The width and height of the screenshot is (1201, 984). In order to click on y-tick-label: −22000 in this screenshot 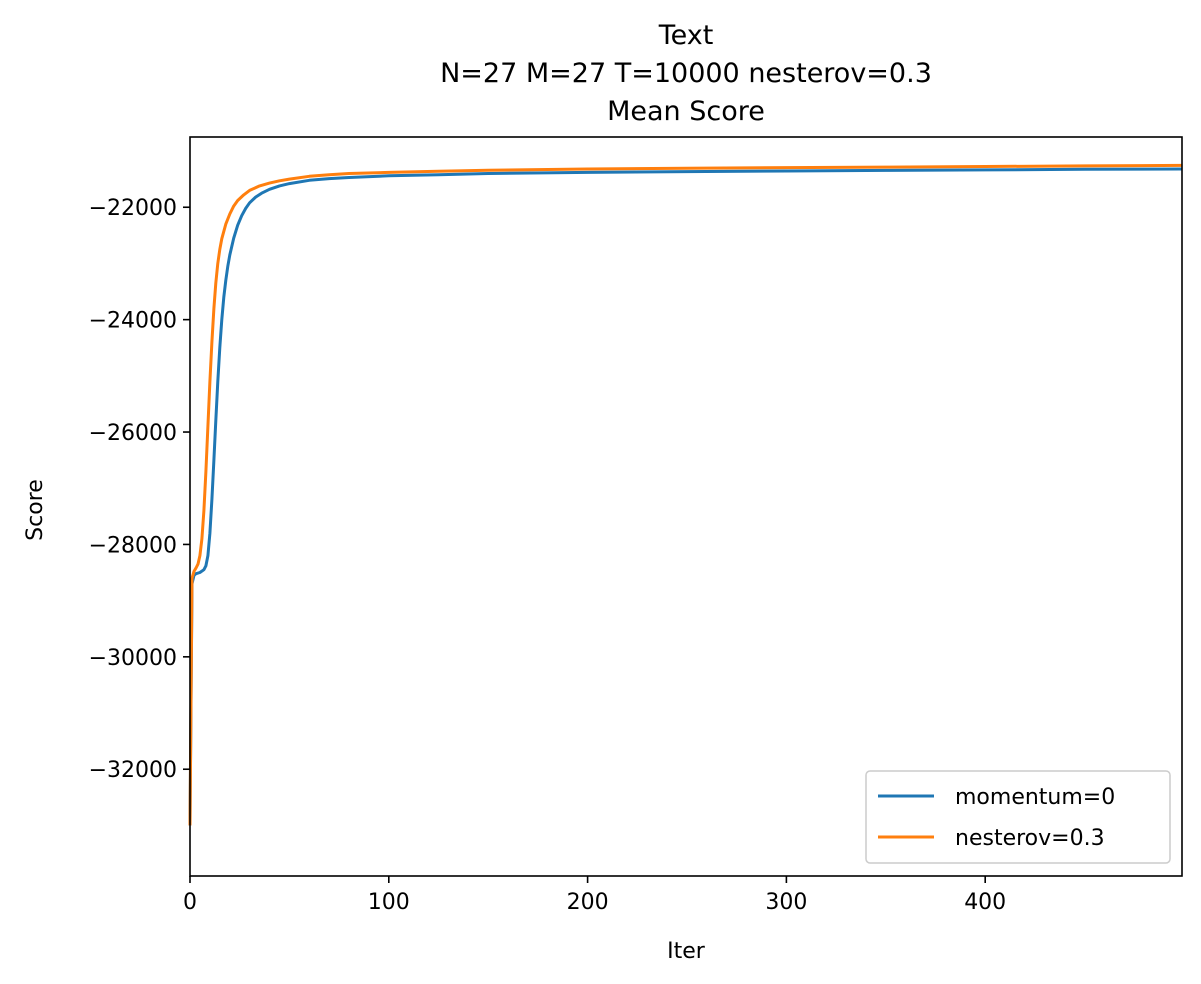, I will do `click(133, 208)`.